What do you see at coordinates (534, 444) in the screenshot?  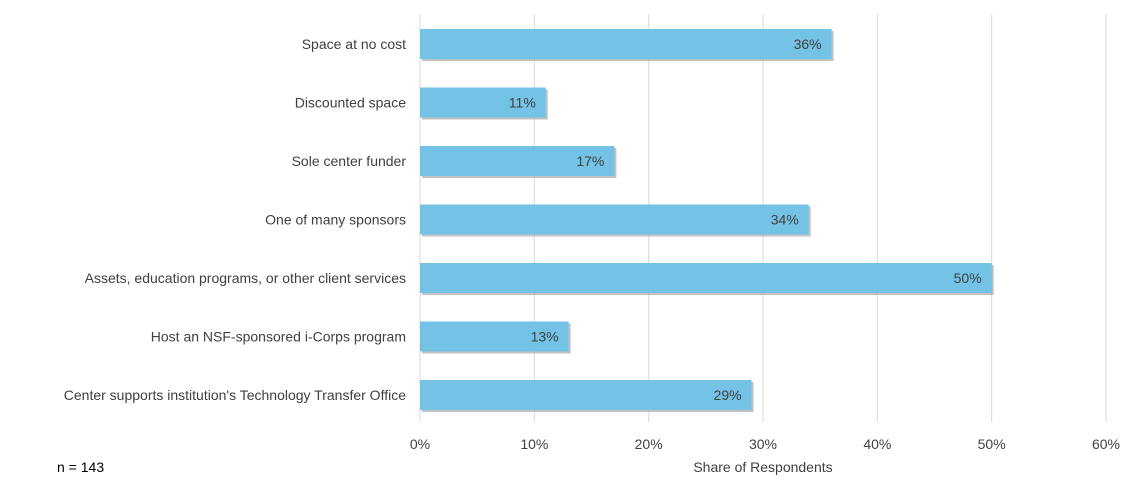 I see `x-tick-label: 10%` at bounding box center [534, 444].